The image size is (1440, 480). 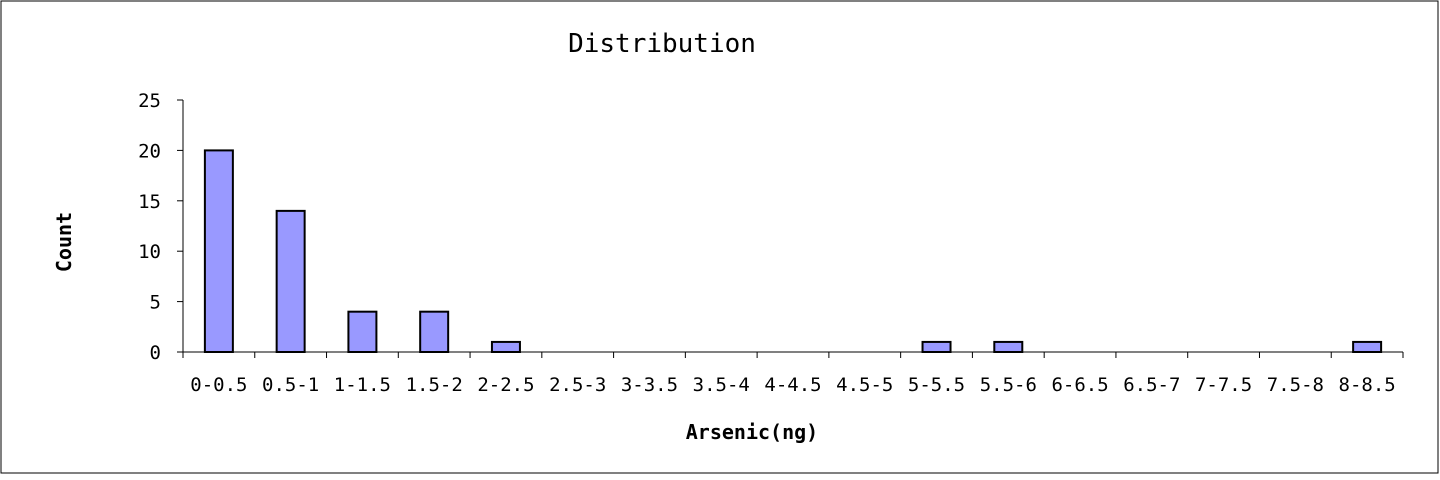 I want to click on x-axis-title: Arsenic(ng), so click(x=752, y=432).